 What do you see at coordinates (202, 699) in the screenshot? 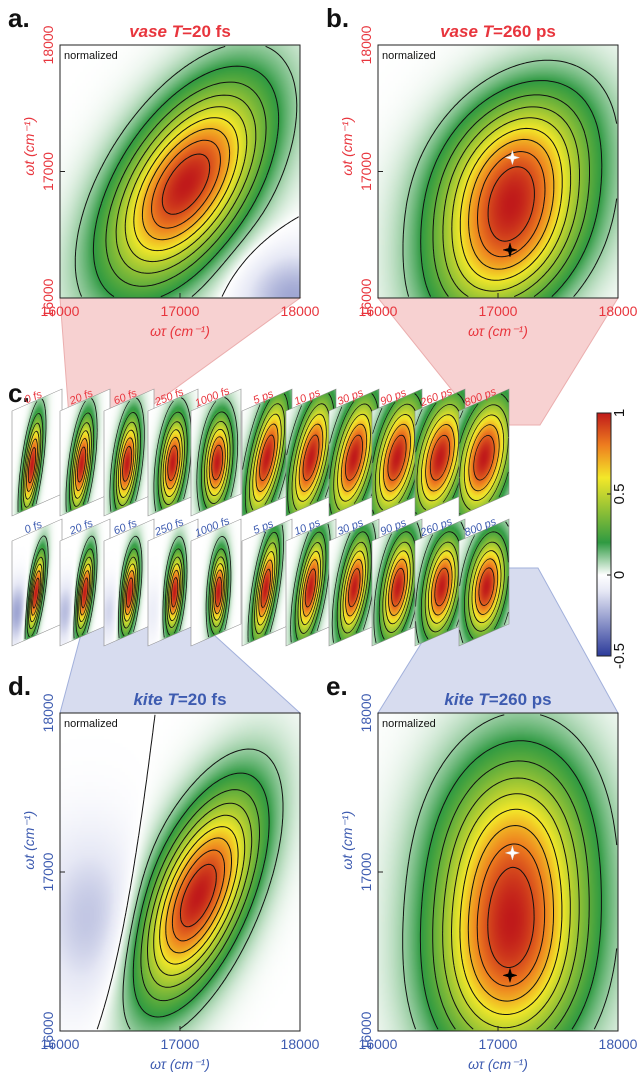
I see `title-time: =20 fs` at bounding box center [202, 699].